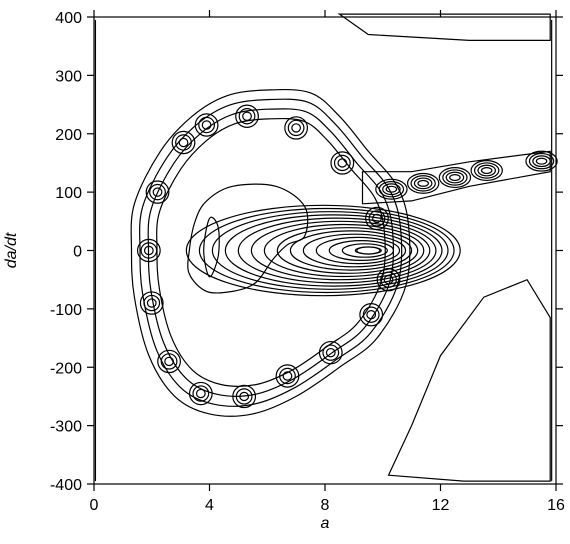 The image size is (570, 544). I want to click on x-tick-label: 4, so click(209, 505).